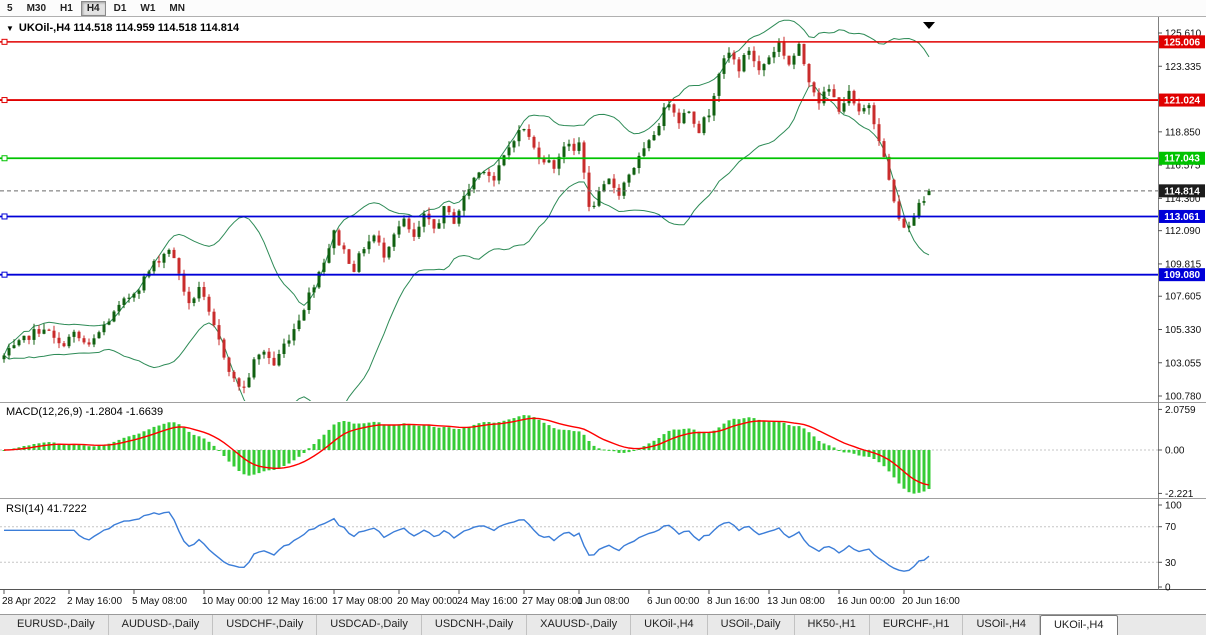  What do you see at coordinates (1183, 397) in the screenshot?
I see `svg-text: 100.780` at bounding box center [1183, 397].